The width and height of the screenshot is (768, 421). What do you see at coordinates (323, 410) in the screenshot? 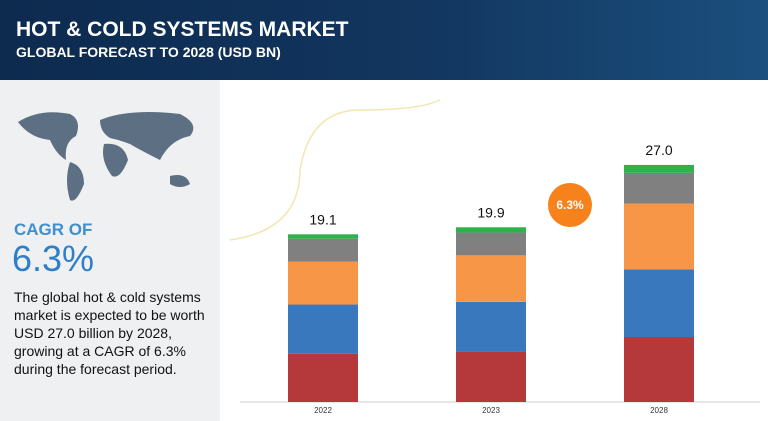
I see `x-tick-label: 2022` at bounding box center [323, 410].